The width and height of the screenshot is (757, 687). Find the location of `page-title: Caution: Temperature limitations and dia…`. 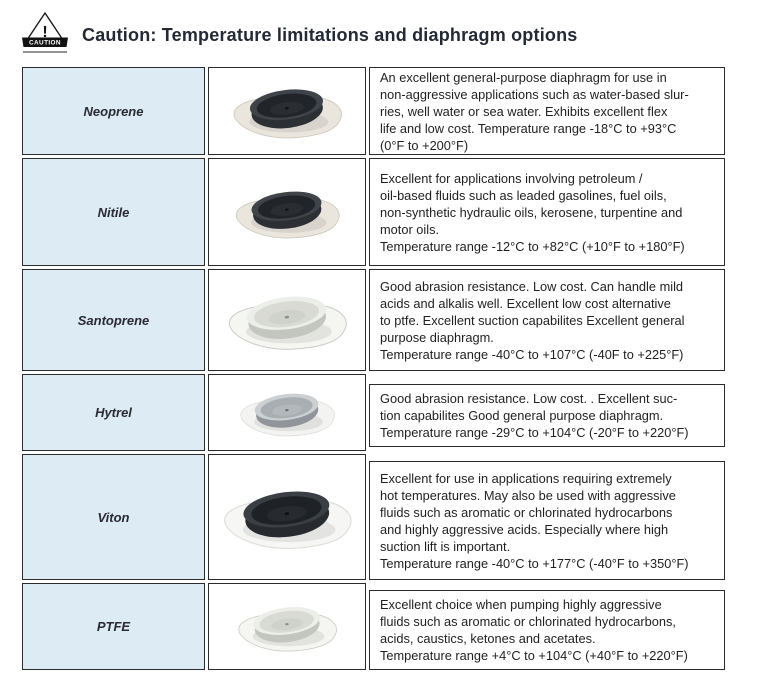

page-title: Caution: Temperature limitations and dia… is located at coordinates (330, 34).